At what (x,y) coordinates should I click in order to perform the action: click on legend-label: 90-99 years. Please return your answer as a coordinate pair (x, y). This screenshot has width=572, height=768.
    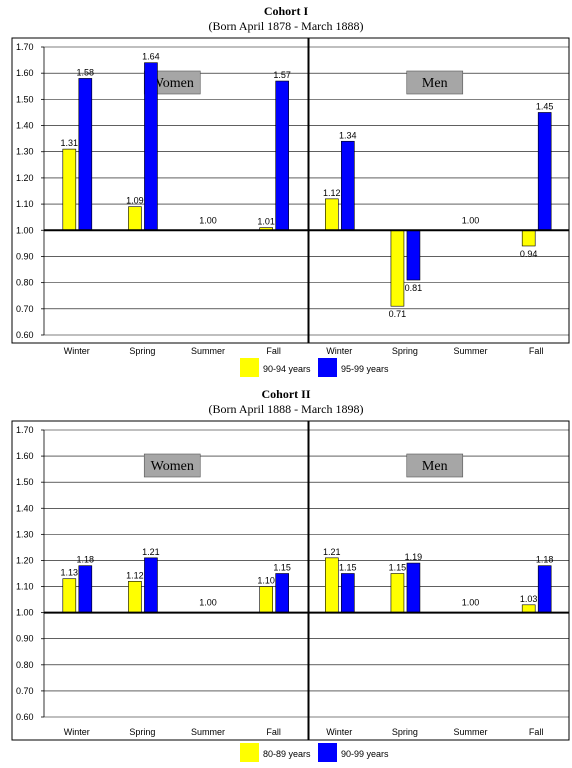
    Looking at the image, I should click on (365, 754).